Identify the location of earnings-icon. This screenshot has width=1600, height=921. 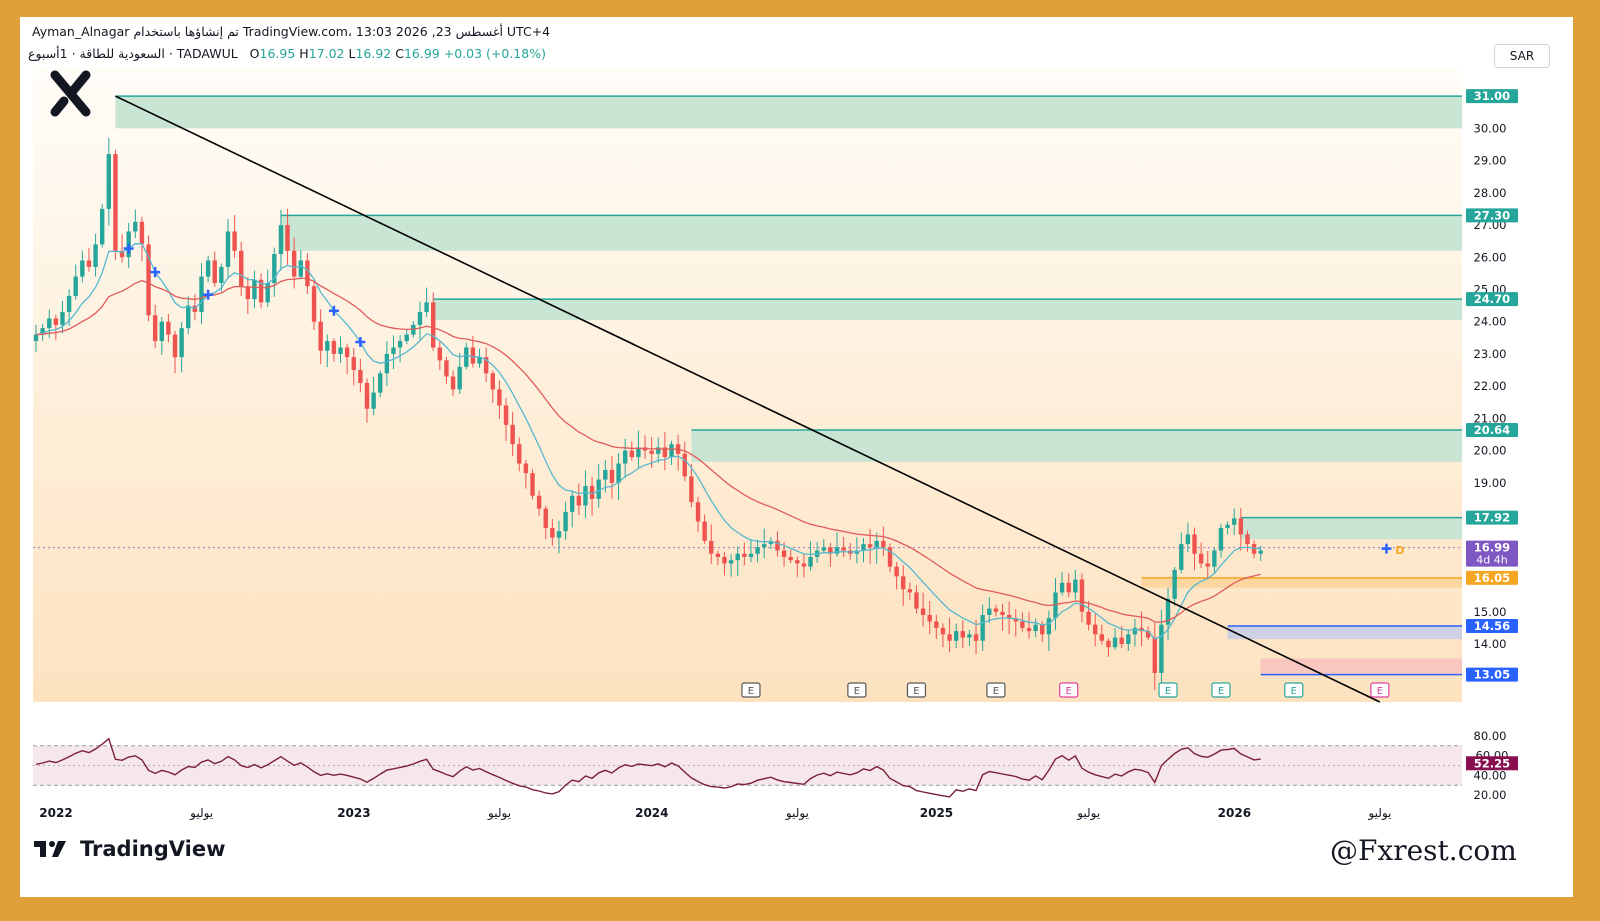
(996, 690).